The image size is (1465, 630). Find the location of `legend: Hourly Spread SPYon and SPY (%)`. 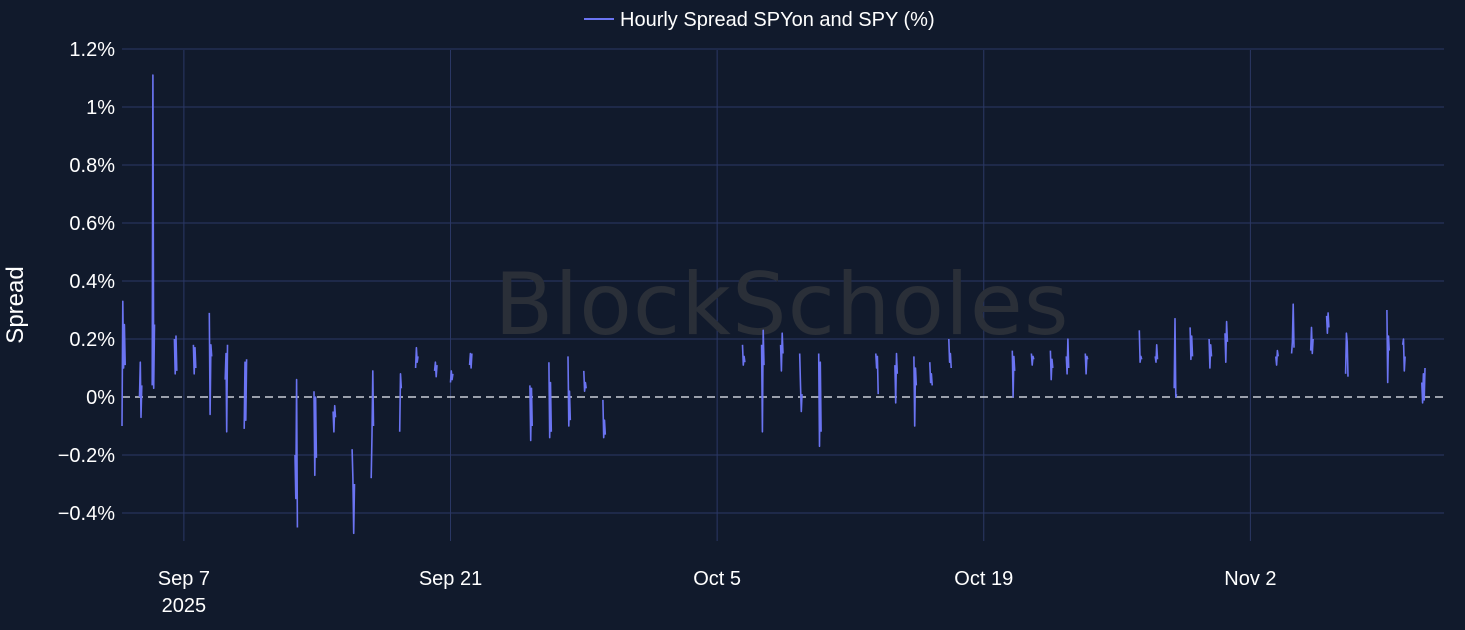

legend: Hourly Spread SPYon and SPY (%) is located at coordinates (759, 20).